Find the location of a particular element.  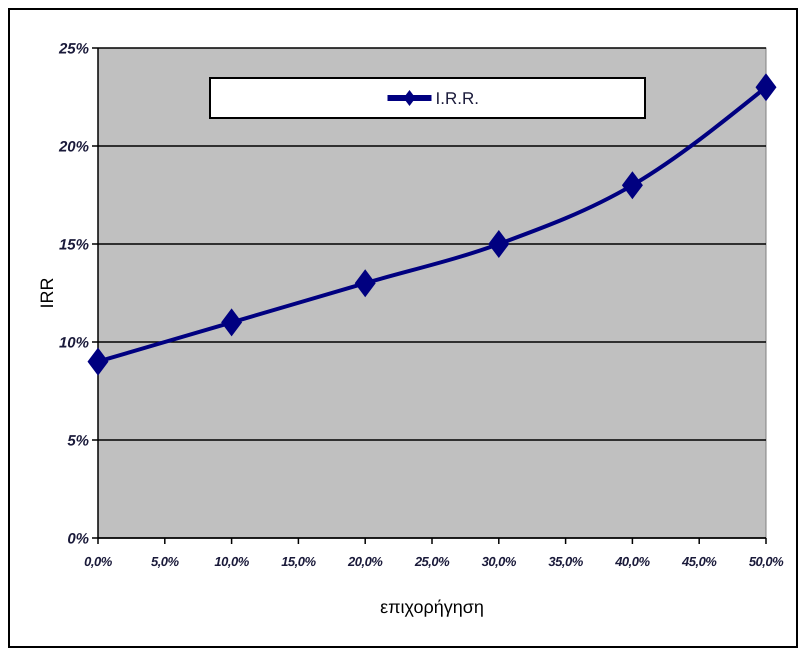

y-tick-label: 5% is located at coordinates (78, 441).